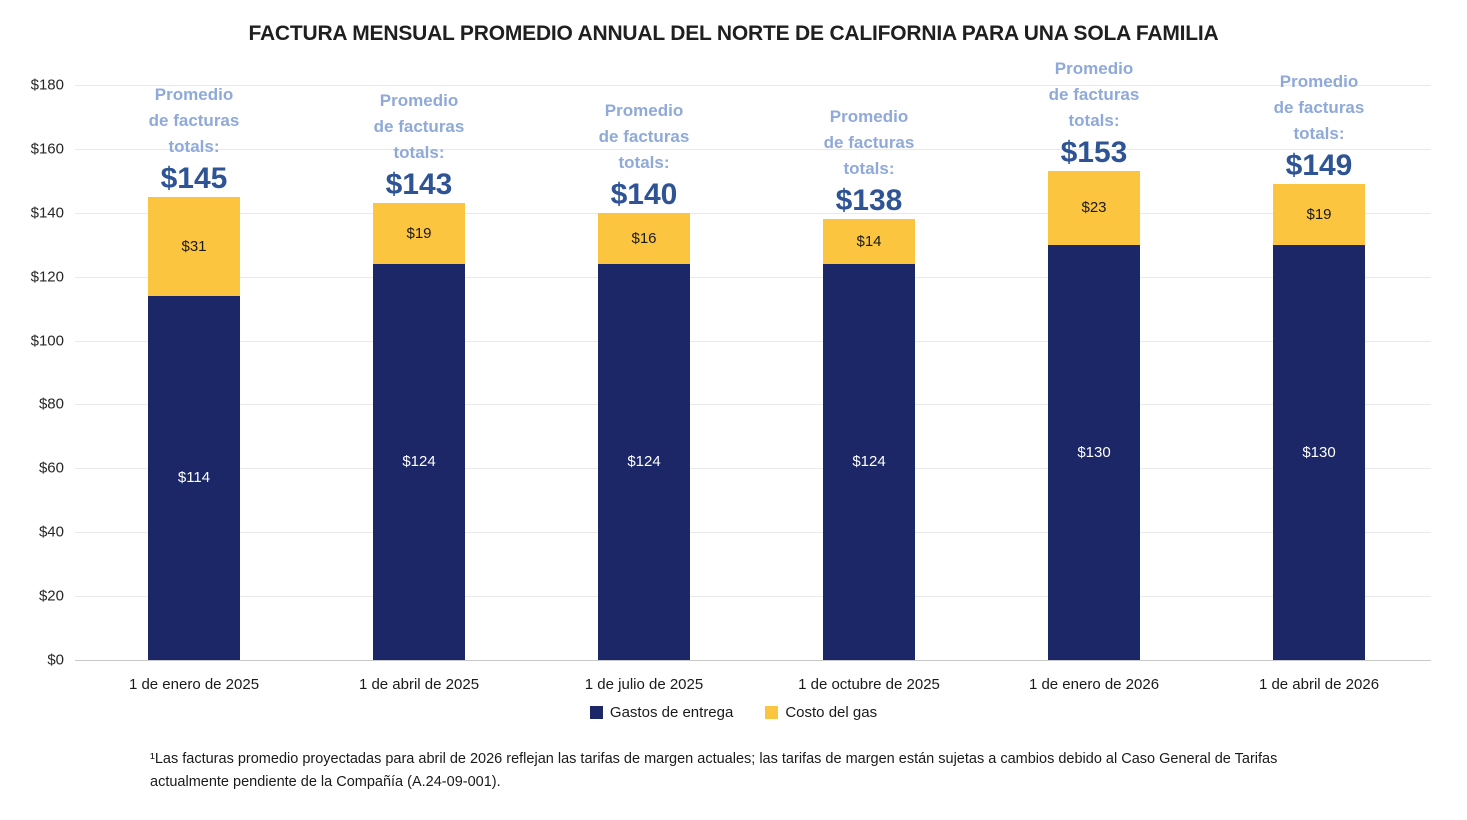 The width and height of the screenshot is (1467, 820). Describe the element at coordinates (47, 85) in the screenshot. I see `y-tick-label: $180` at that location.